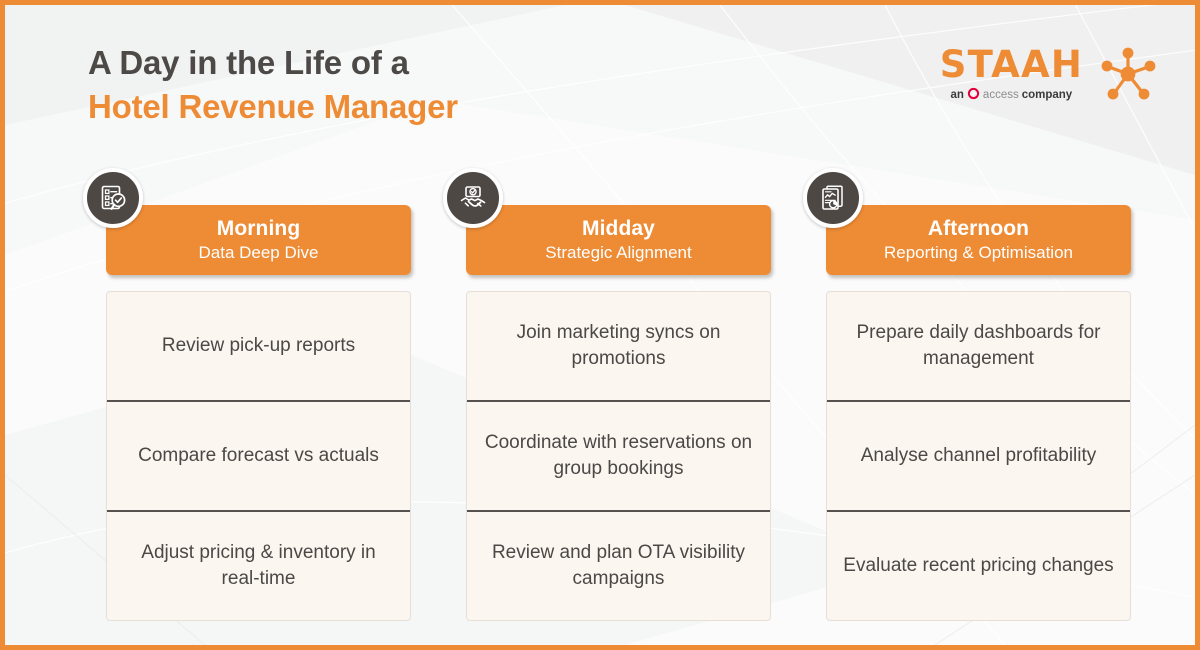 Image resolution: width=1200 pixels, height=650 pixels. I want to click on column-subtitle: Strategic Alignment, so click(618, 252).